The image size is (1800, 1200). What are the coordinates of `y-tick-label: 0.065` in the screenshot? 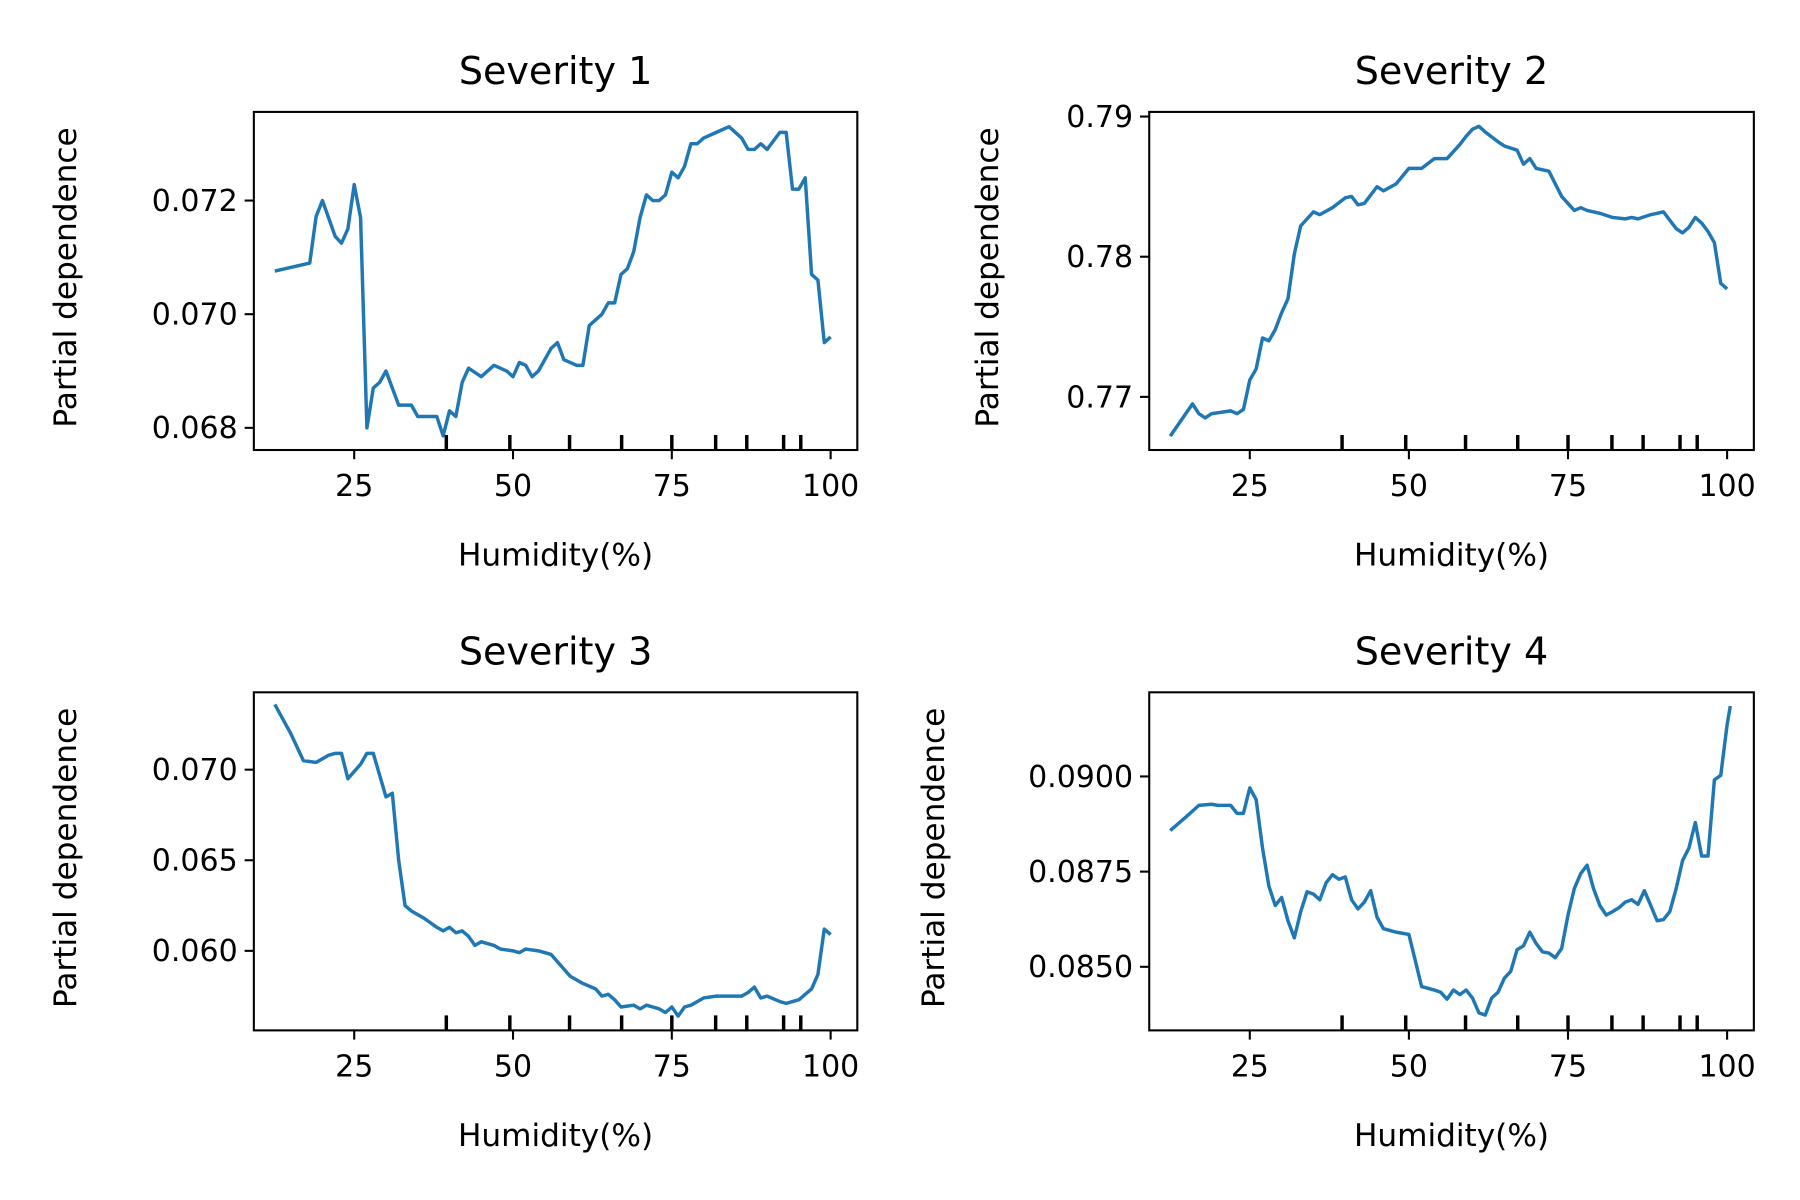 It's located at (195, 861).